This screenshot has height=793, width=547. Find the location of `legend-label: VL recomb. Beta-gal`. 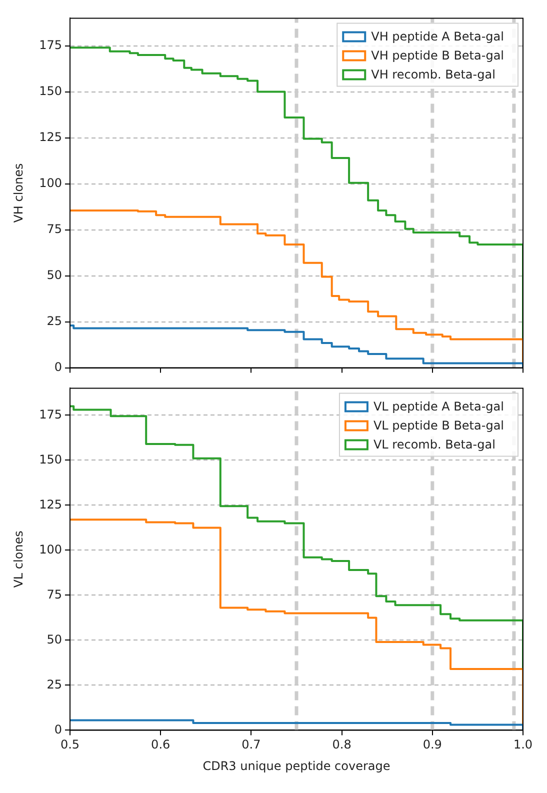

legend-label: VL recomb. Beta-gal is located at coordinates (434, 444).